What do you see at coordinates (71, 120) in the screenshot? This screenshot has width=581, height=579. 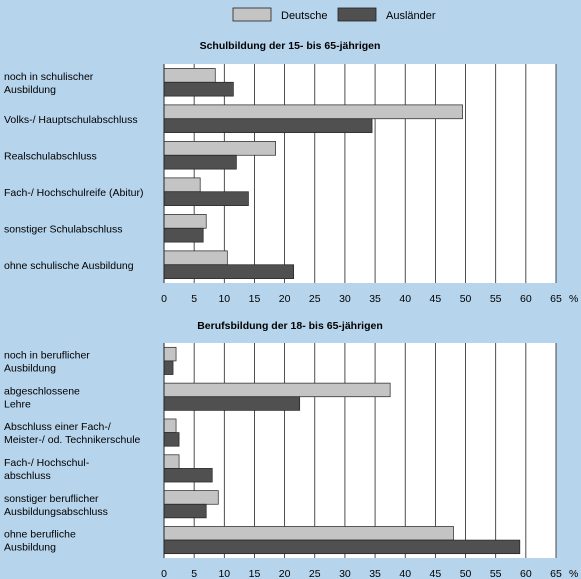 I see `category-label: Volks-/ Hauptschulabschluss` at bounding box center [71, 120].